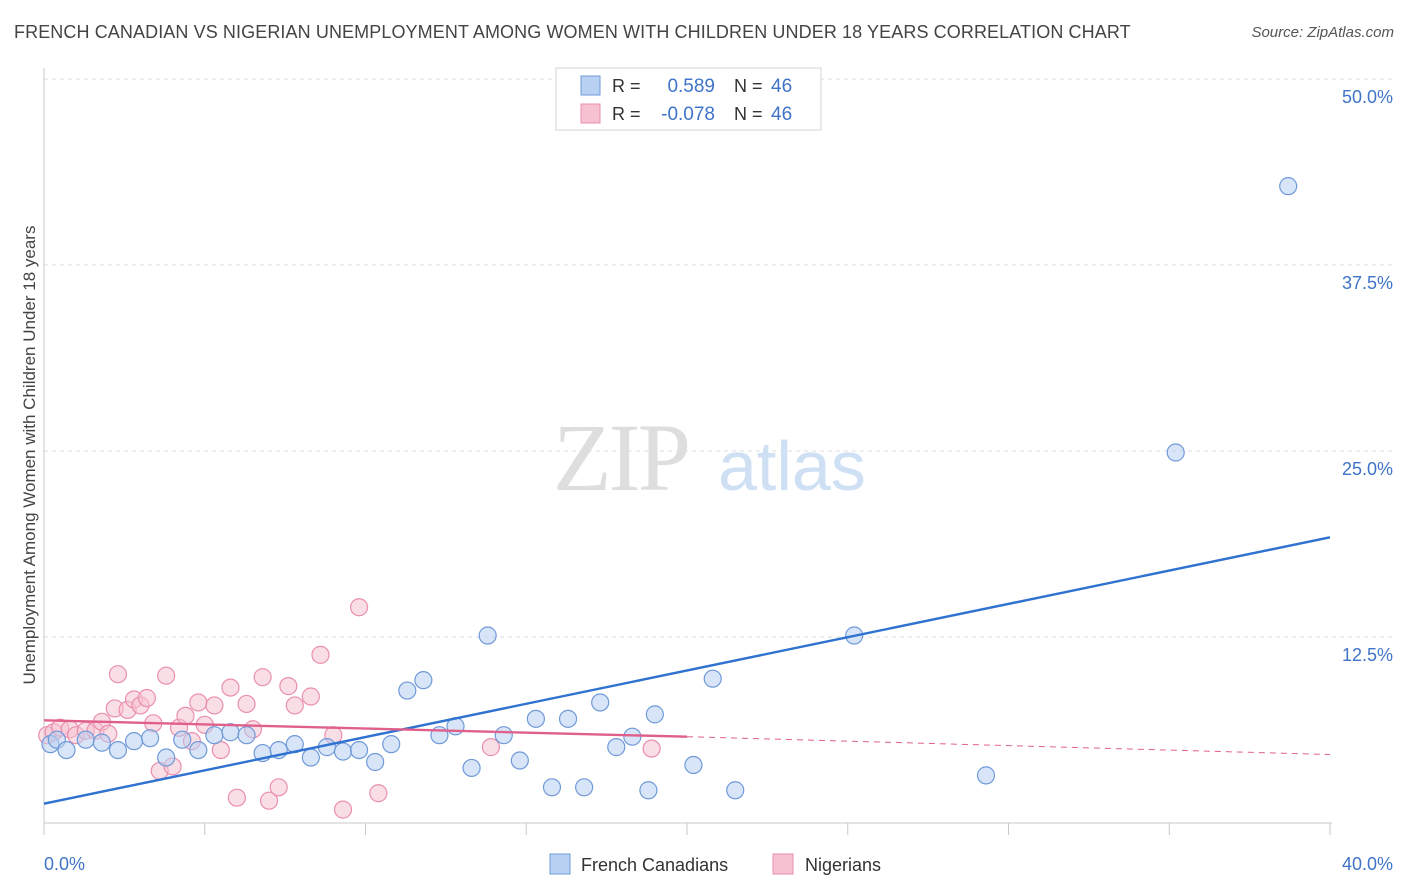 The height and width of the screenshot is (892, 1406). I want to click on x-tick-label-max: 40.0%, so click(1367, 864).